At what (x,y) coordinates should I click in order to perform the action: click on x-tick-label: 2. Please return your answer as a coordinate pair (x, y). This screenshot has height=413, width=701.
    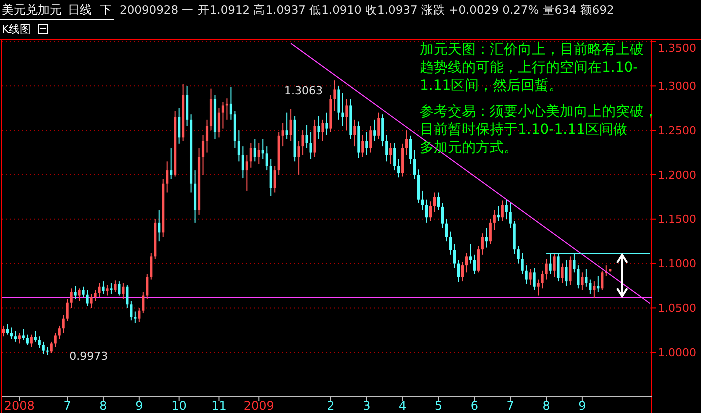
    Looking at the image, I should click on (331, 406).